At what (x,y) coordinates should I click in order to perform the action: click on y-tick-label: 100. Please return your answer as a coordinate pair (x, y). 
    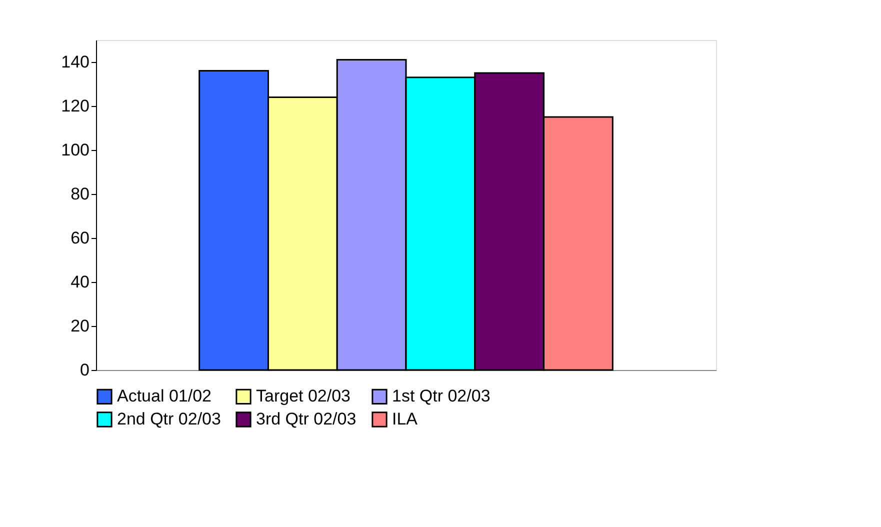
    Looking at the image, I should click on (75, 150).